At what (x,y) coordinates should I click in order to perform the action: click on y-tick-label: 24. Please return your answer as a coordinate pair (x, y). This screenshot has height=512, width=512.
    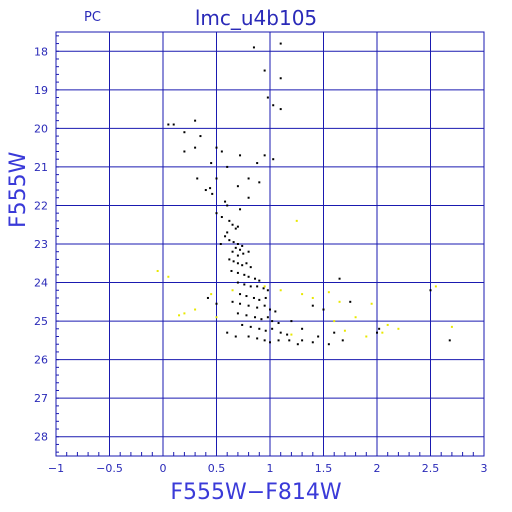
    Looking at the image, I should click on (41, 283).